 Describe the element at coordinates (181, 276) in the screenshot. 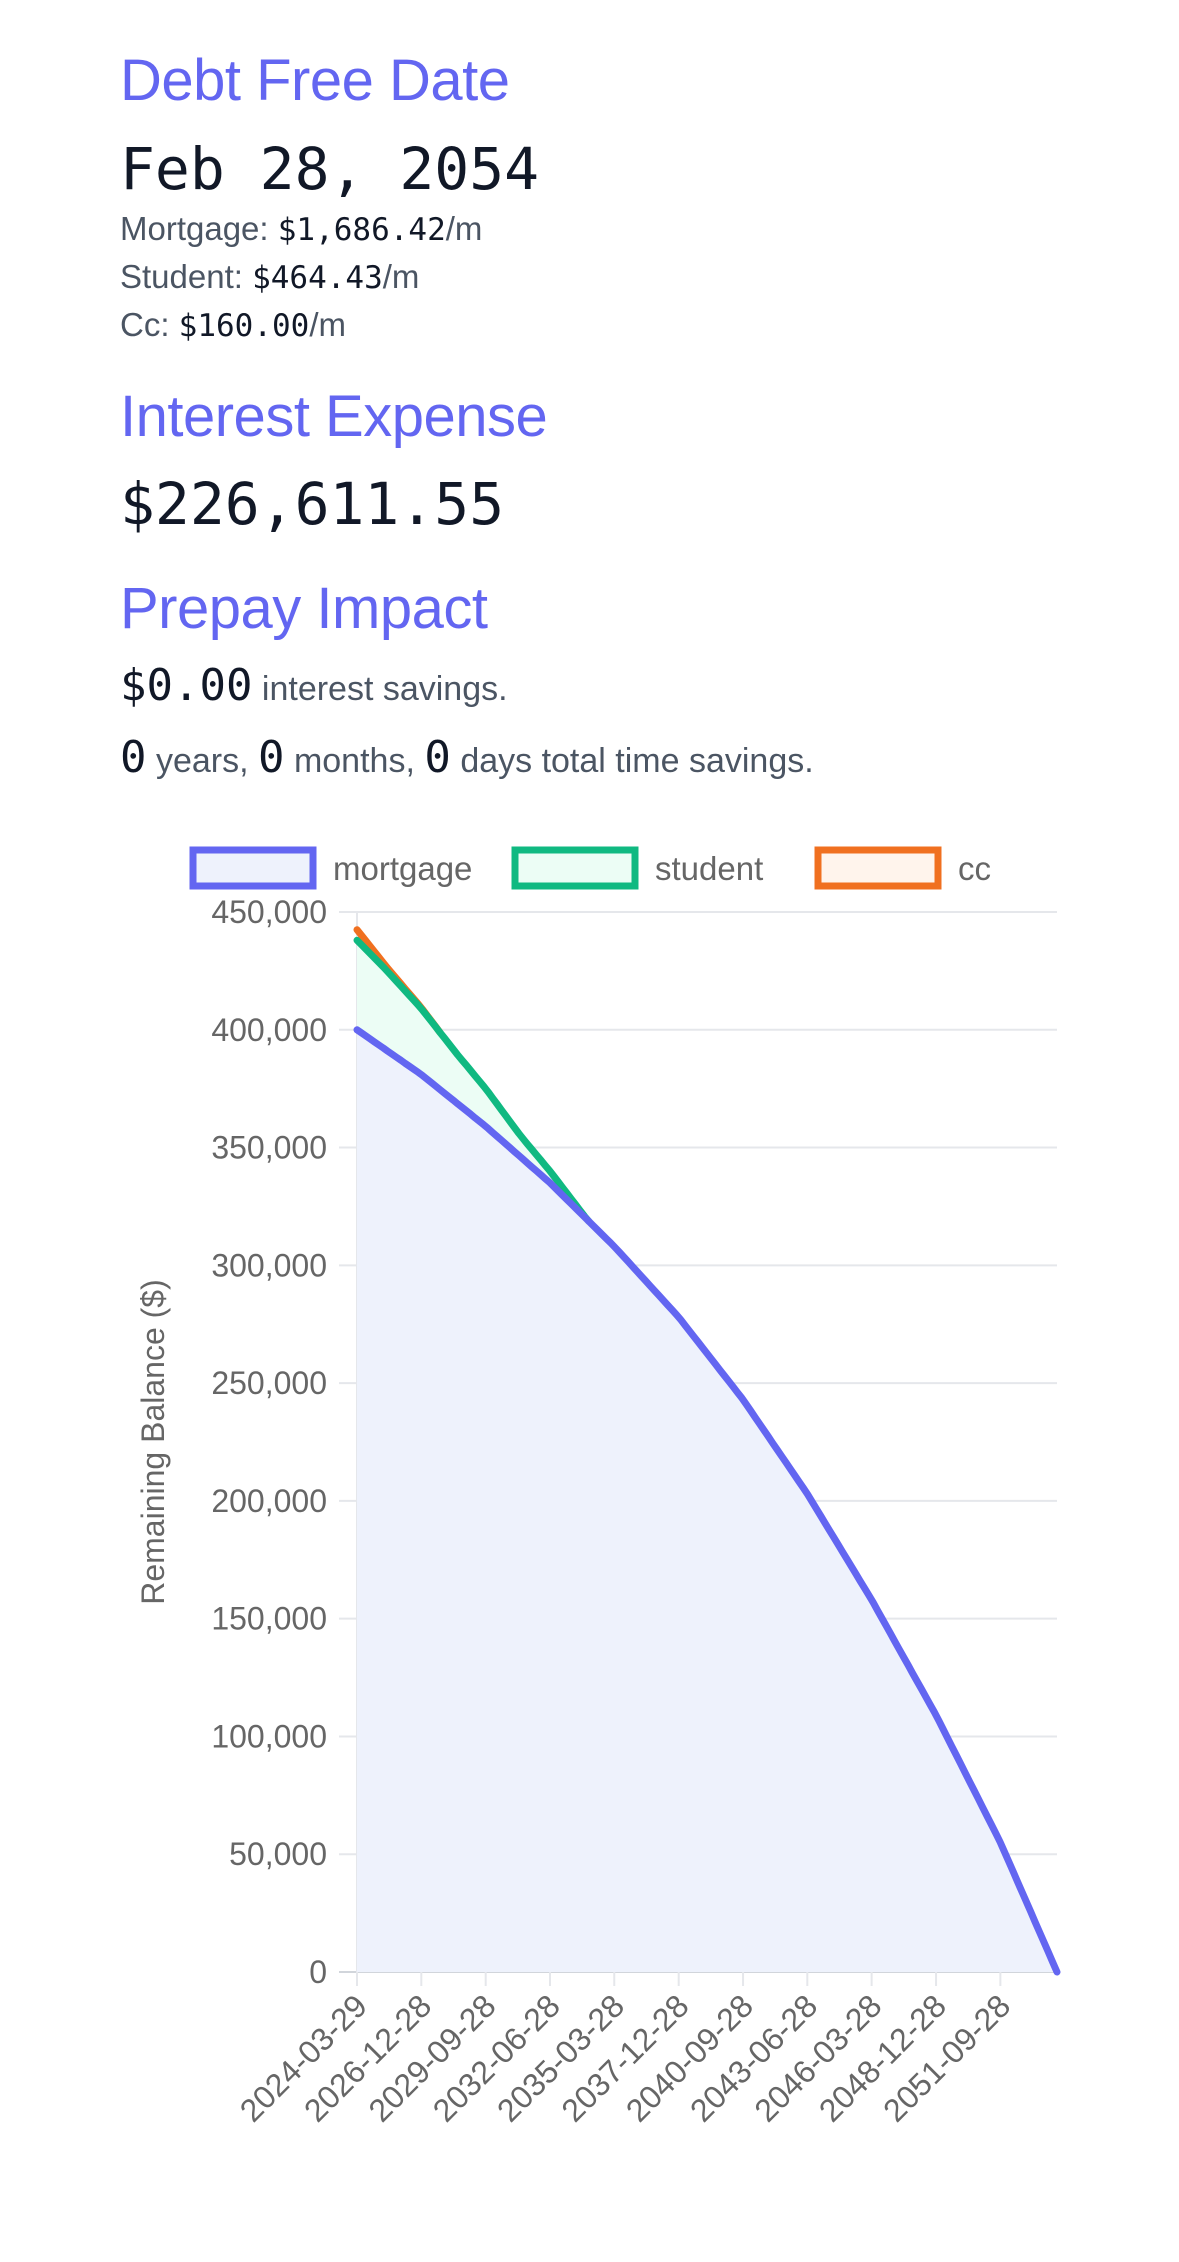

I see `payment-label: Student:` at that location.